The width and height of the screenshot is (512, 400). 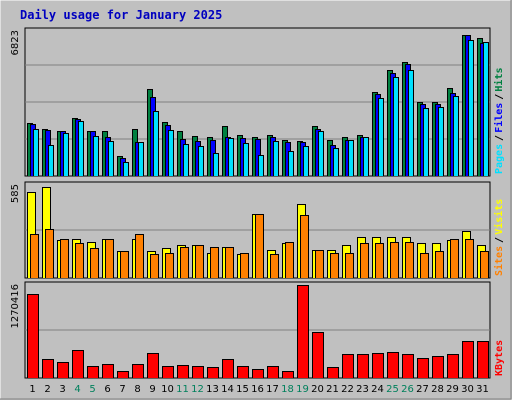 I want to click on x-tick-label: 3, so click(x=62, y=389).